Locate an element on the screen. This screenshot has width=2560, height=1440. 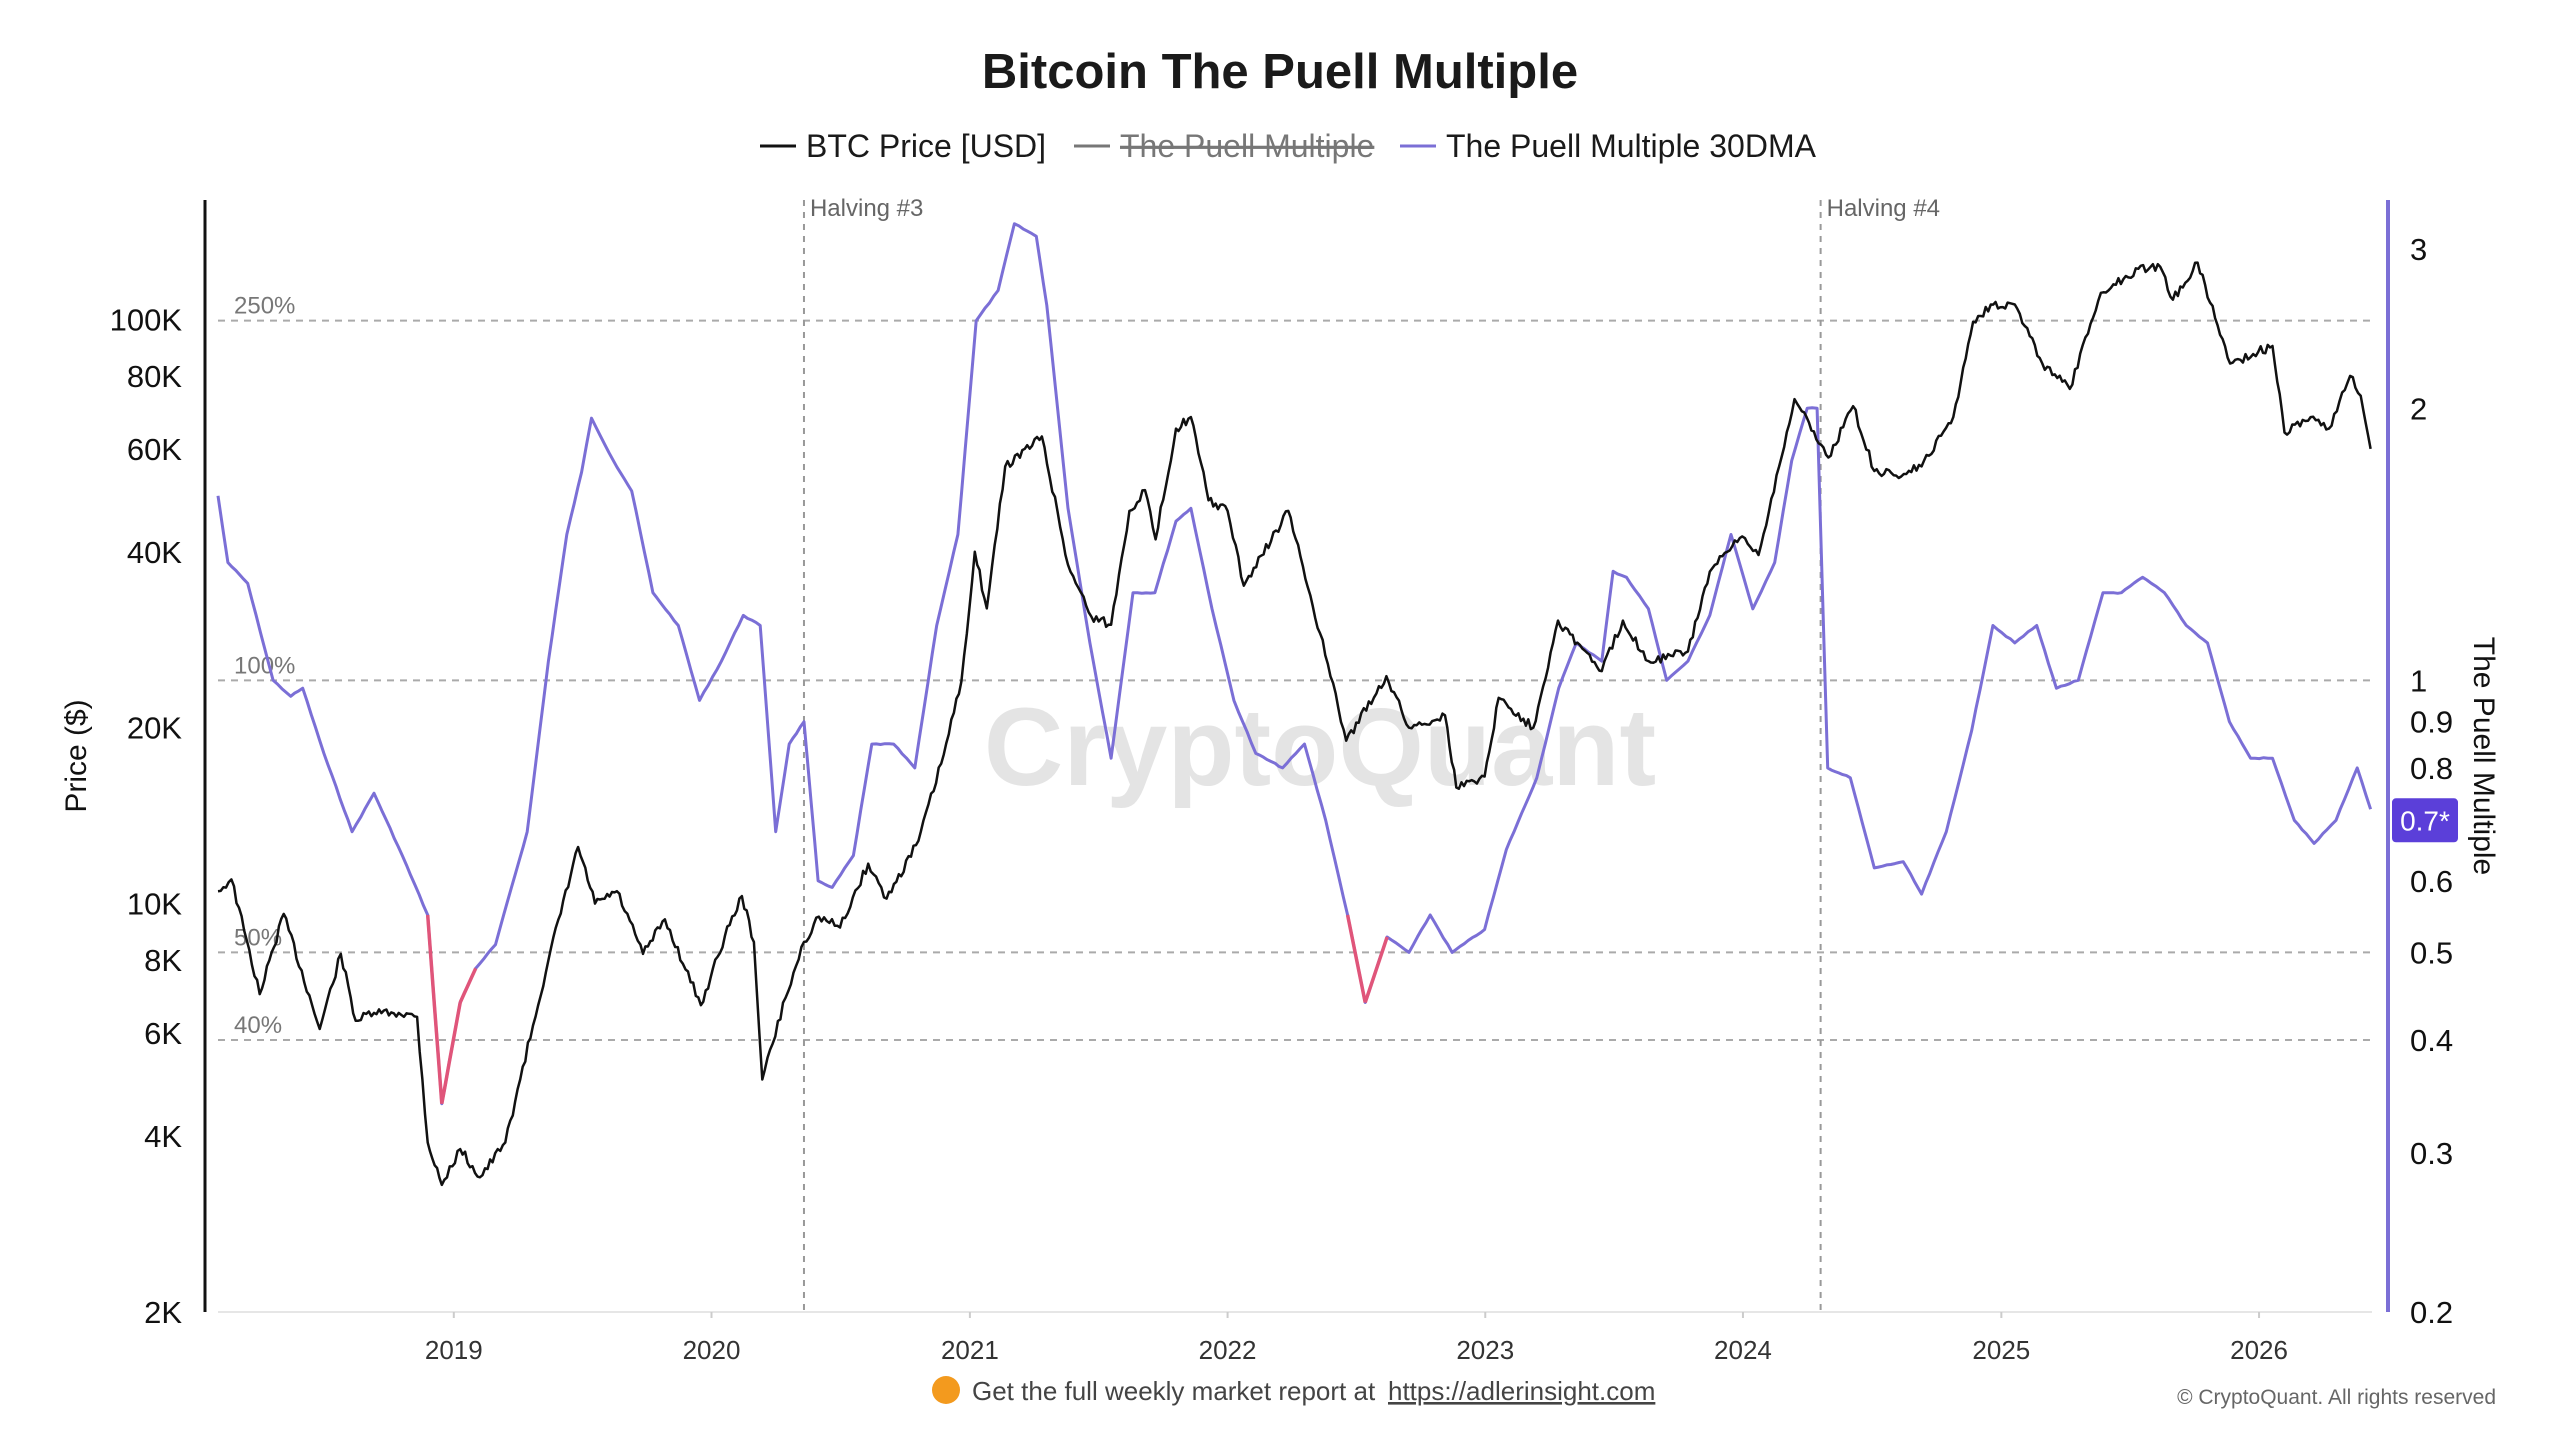
x-tick-label-4: 2023 is located at coordinates (1485, 1350).